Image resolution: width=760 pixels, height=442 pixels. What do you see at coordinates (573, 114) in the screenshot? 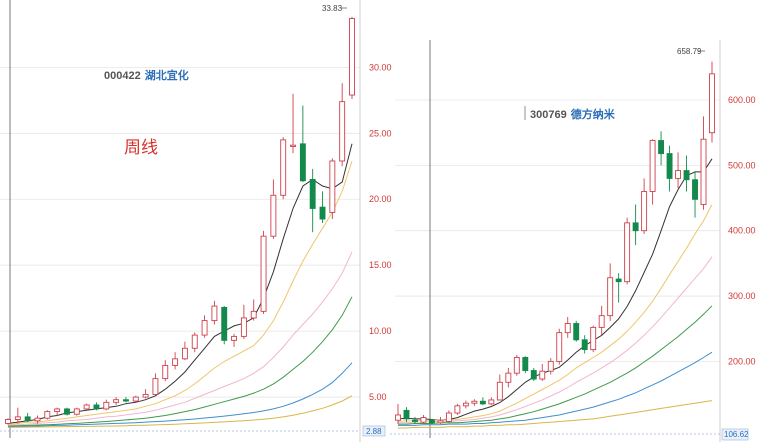
I see `stock-title-right: 300769 德方纳米` at bounding box center [573, 114].